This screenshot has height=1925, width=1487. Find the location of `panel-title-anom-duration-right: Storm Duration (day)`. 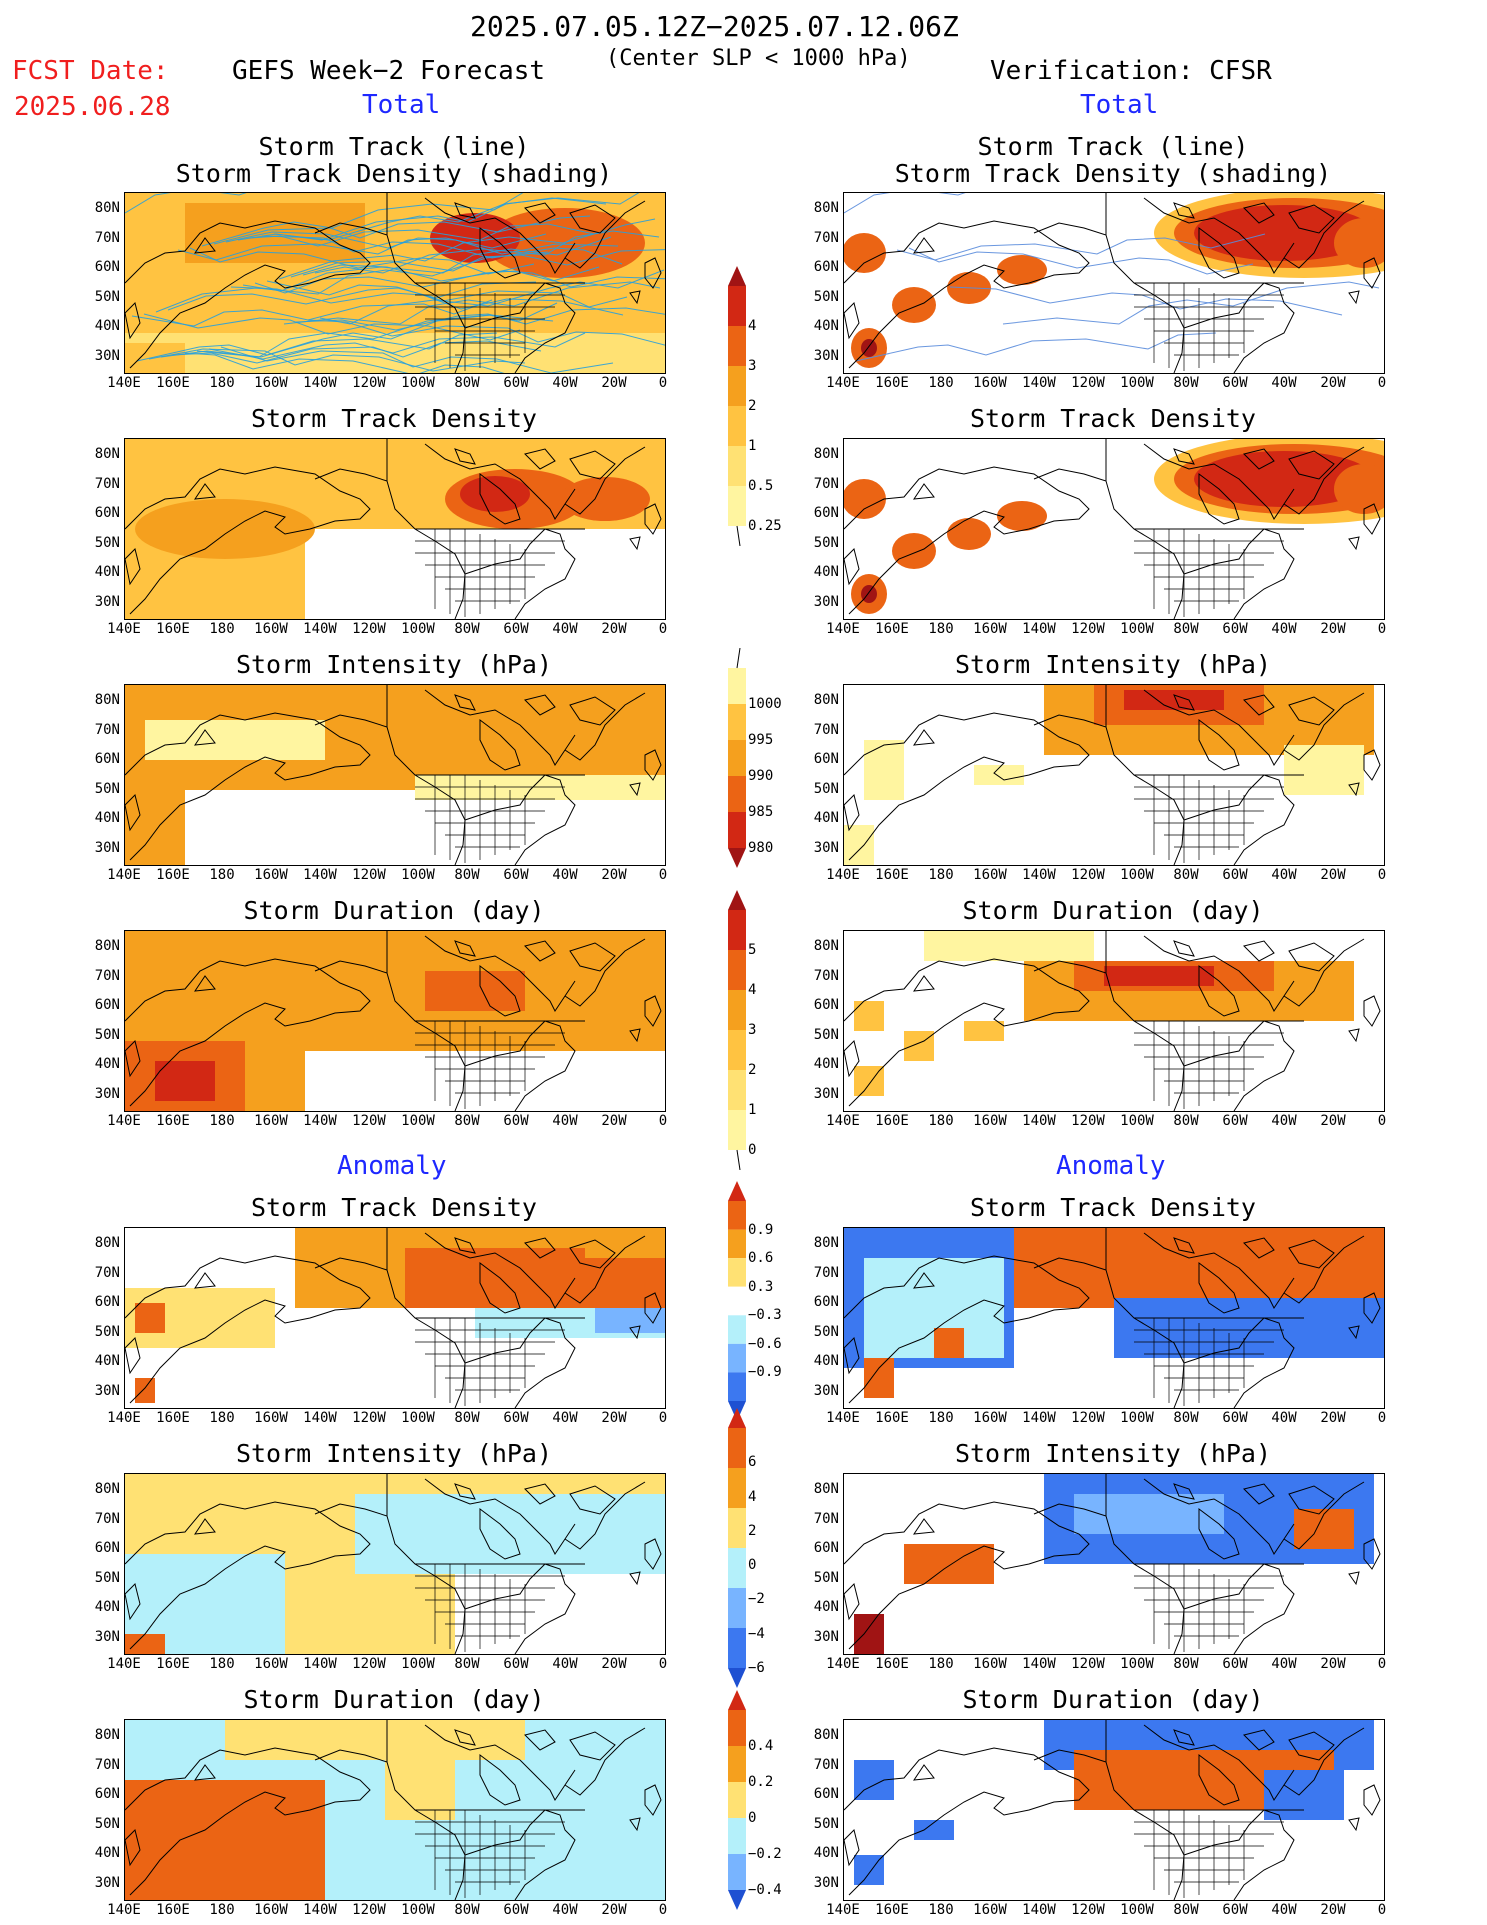

panel-title-anom-duration-right: Storm Duration (day) is located at coordinates (1113, 1699).